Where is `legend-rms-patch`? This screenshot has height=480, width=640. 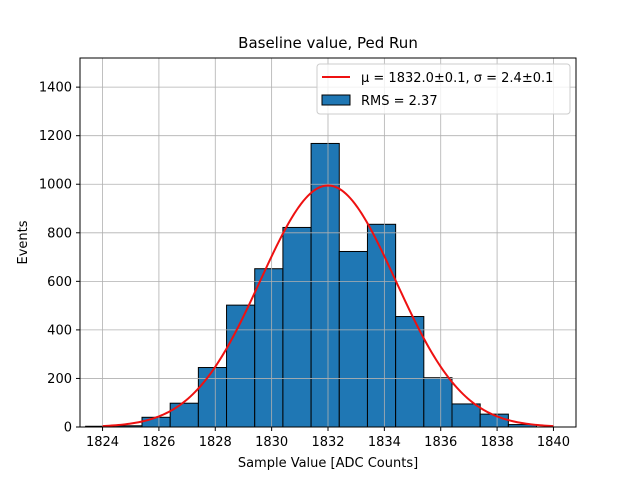
legend-rms-patch is located at coordinates (336, 100).